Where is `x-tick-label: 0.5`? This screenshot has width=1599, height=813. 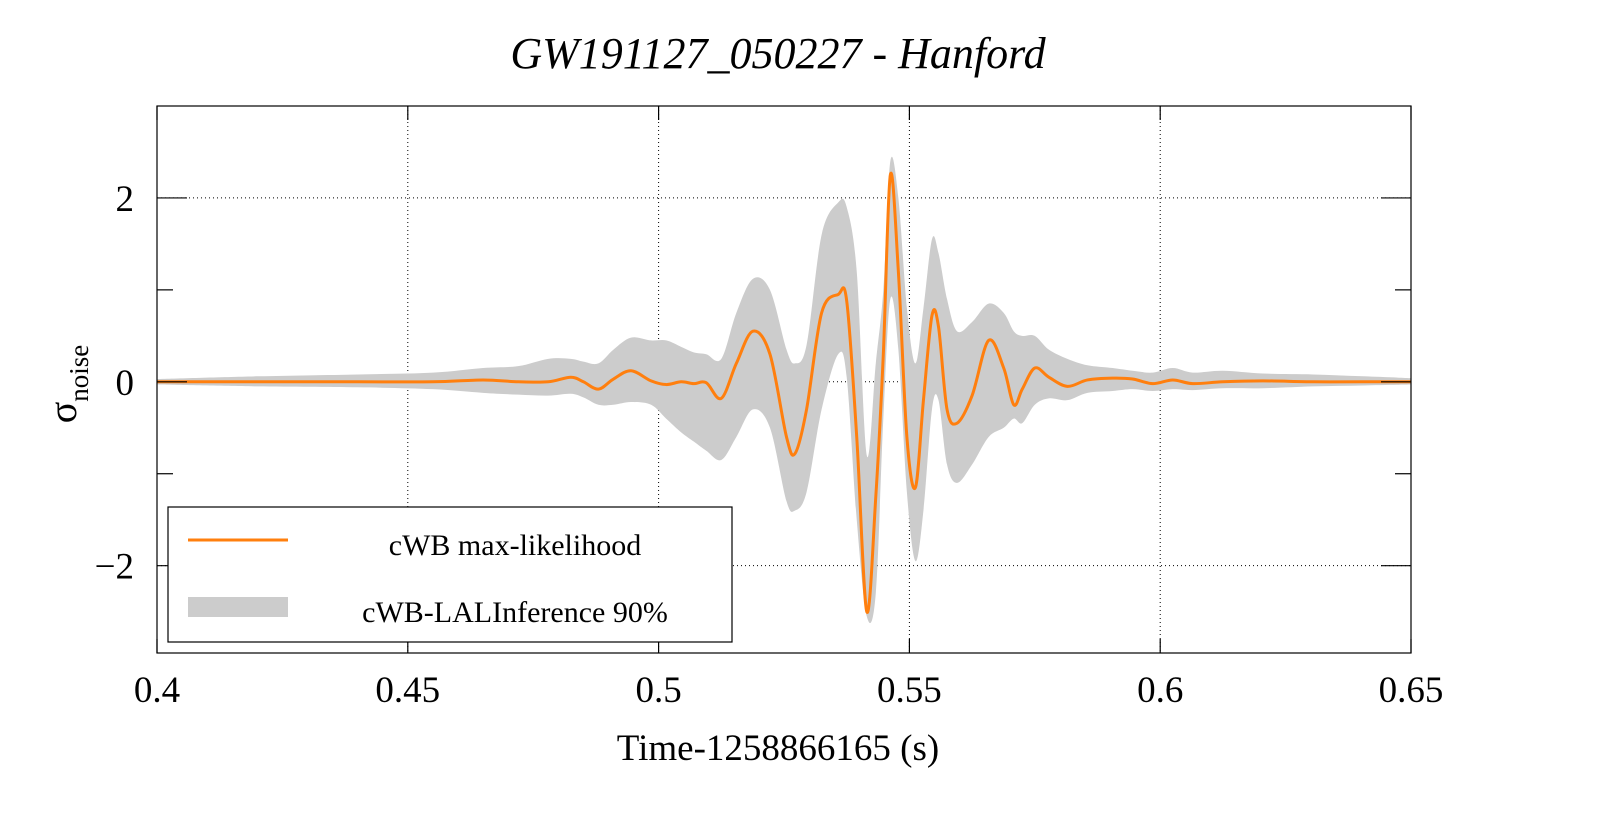
x-tick-label: 0.5 is located at coordinates (658, 690).